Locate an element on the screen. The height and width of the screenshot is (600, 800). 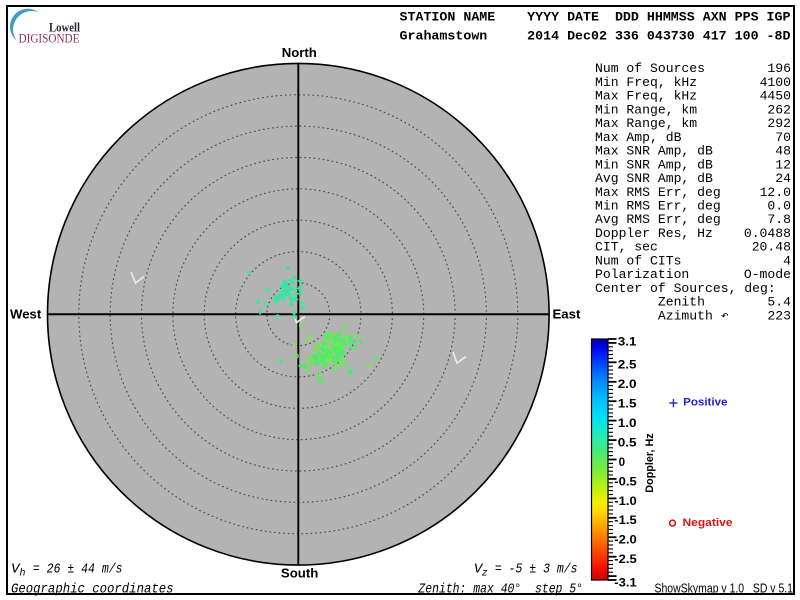
svg-text: -0.5 is located at coordinates (625, 481).